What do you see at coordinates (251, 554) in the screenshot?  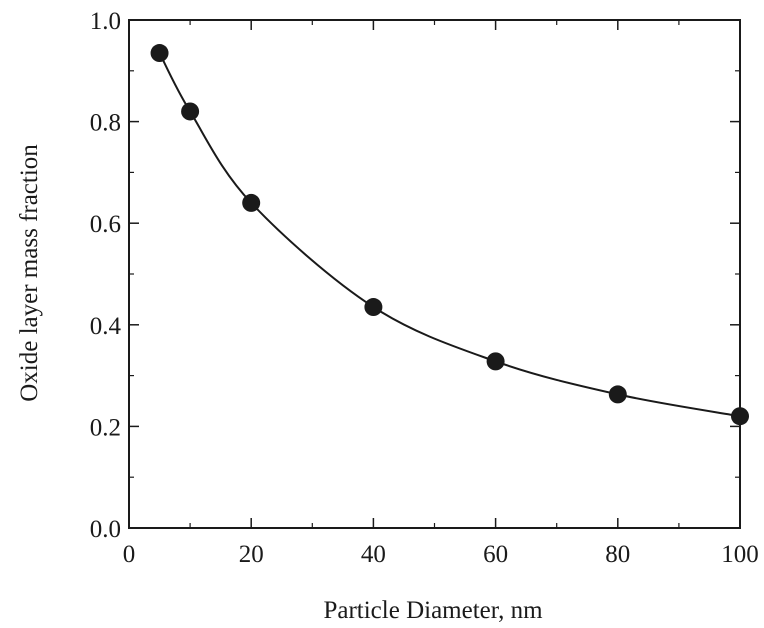 I see `x-tick-label: 20` at bounding box center [251, 554].